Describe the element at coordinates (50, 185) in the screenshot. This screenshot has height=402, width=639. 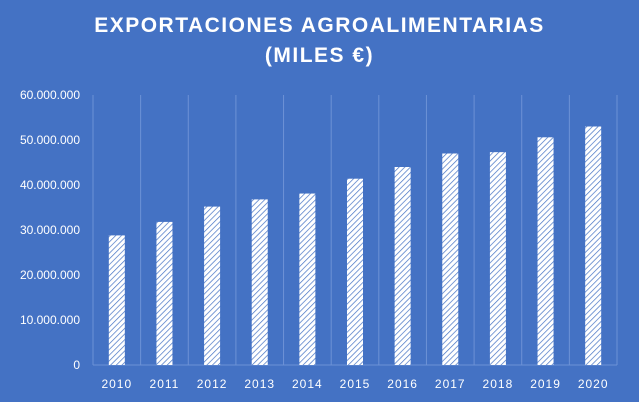
I see `y-tick-label: 40.000.000` at that location.